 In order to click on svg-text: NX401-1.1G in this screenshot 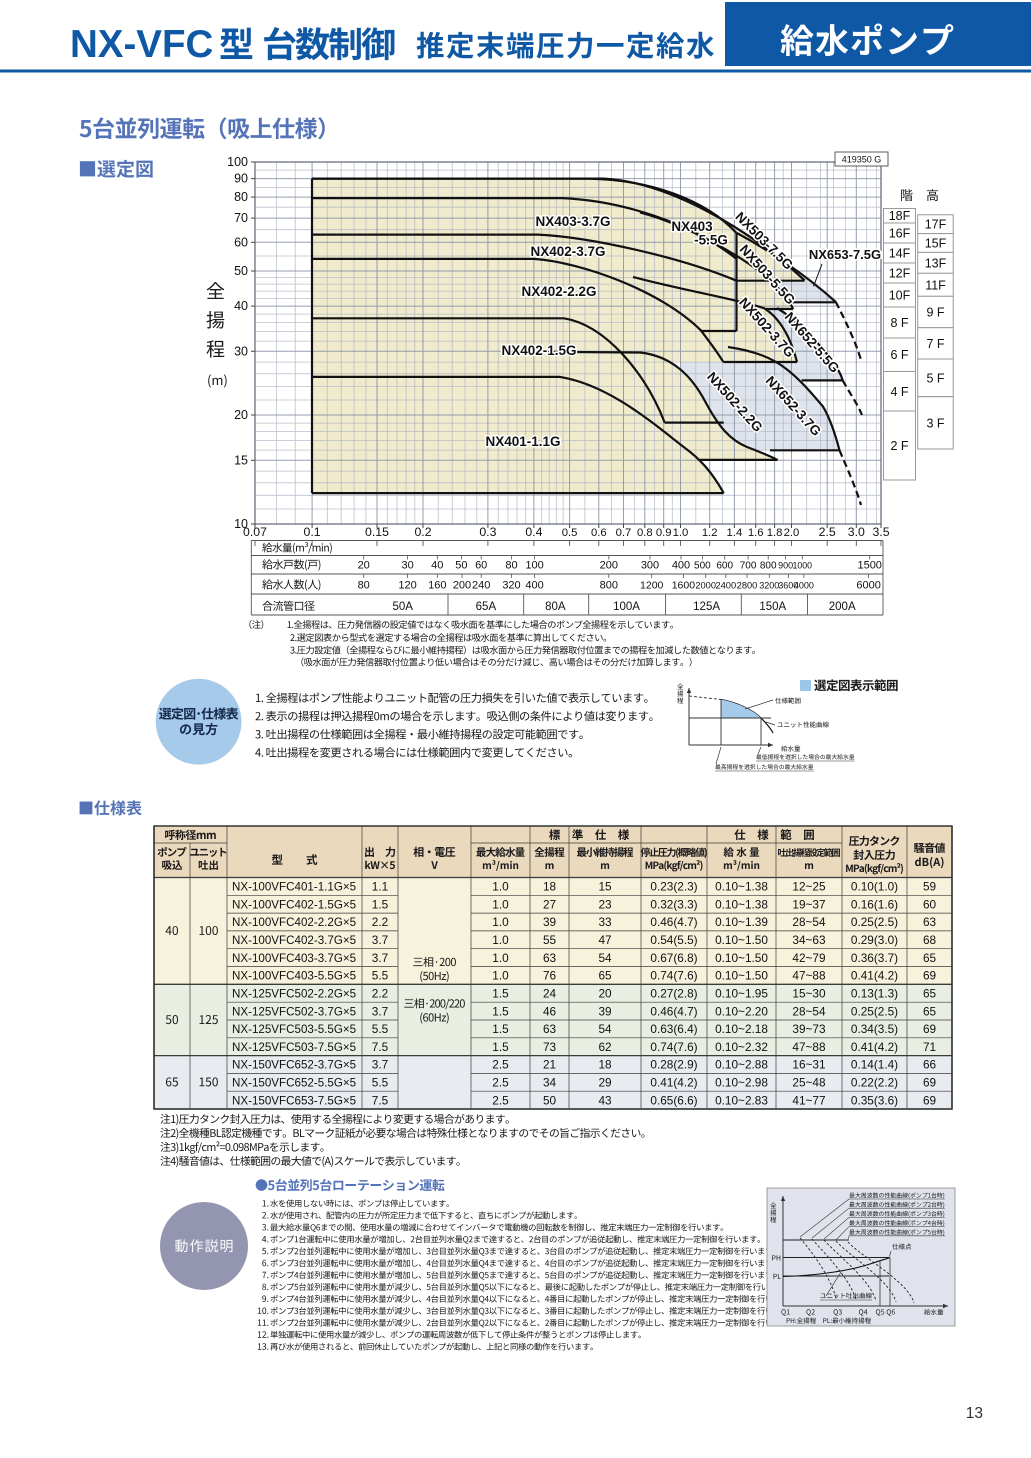, I will do `click(522, 441)`.